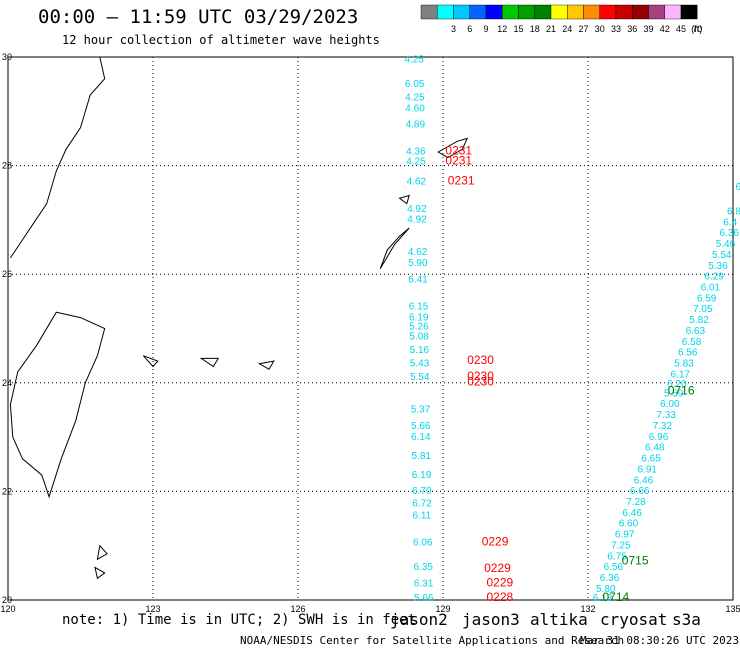 The width and height of the screenshot is (740, 650). I want to click on wave-height-label: 6.41, so click(418, 279).